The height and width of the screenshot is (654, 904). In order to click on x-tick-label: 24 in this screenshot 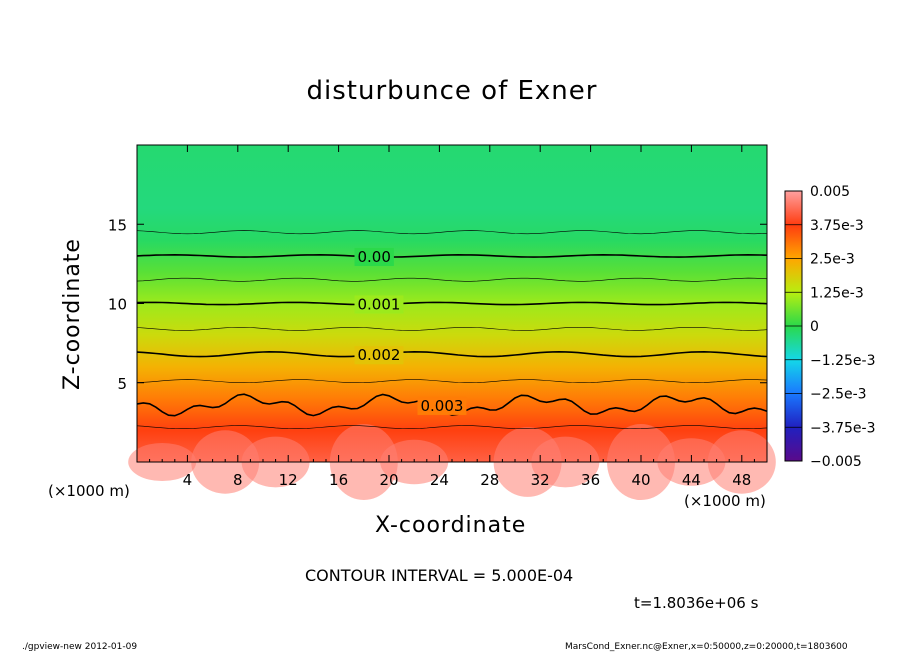, I will do `click(439, 480)`.